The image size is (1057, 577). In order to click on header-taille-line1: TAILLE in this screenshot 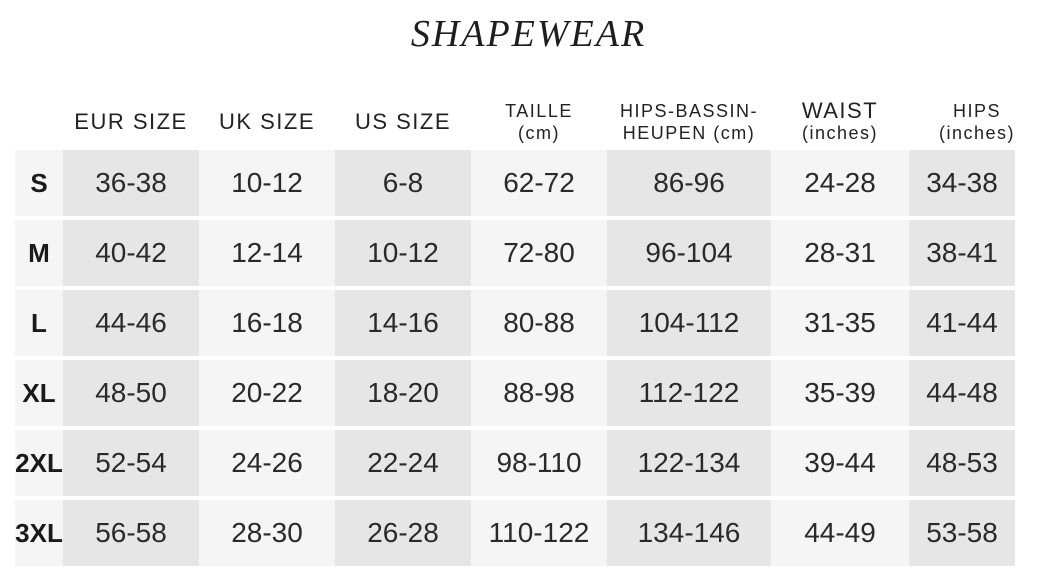, I will do `click(539, 111)`.